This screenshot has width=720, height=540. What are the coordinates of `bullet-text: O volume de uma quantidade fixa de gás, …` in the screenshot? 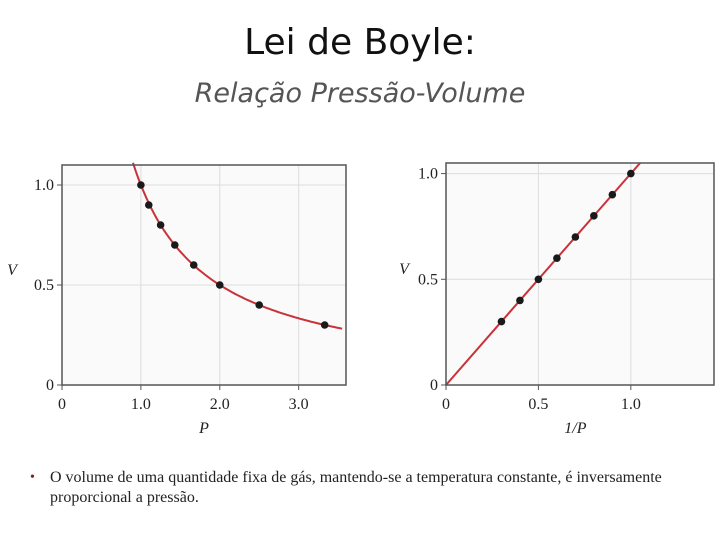 It's located at (356, 487).